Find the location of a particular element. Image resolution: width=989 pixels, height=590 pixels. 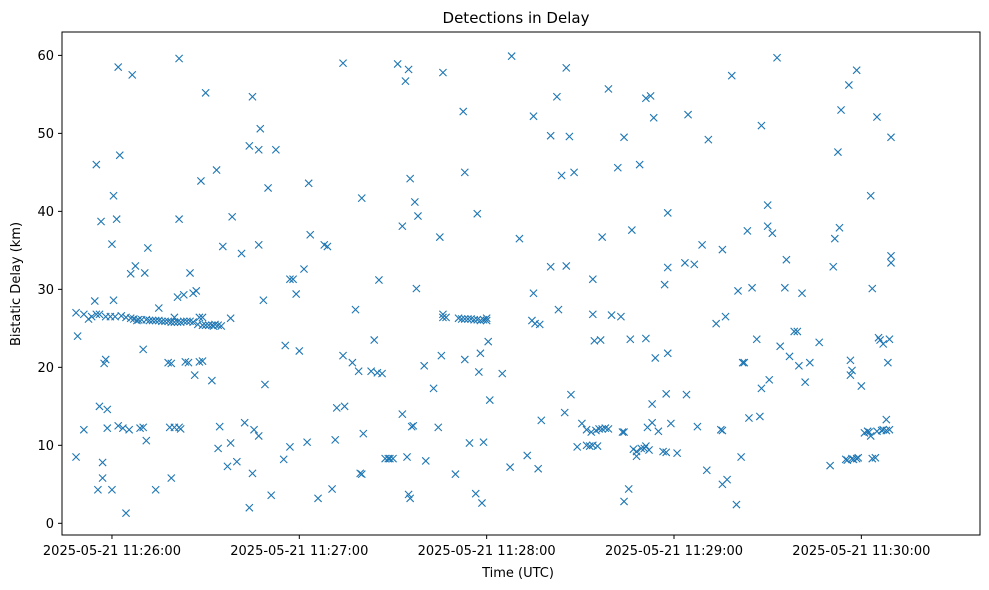

x-tick-label: 2025-05-21 11:30:00 is located at coordinates (861, 551).